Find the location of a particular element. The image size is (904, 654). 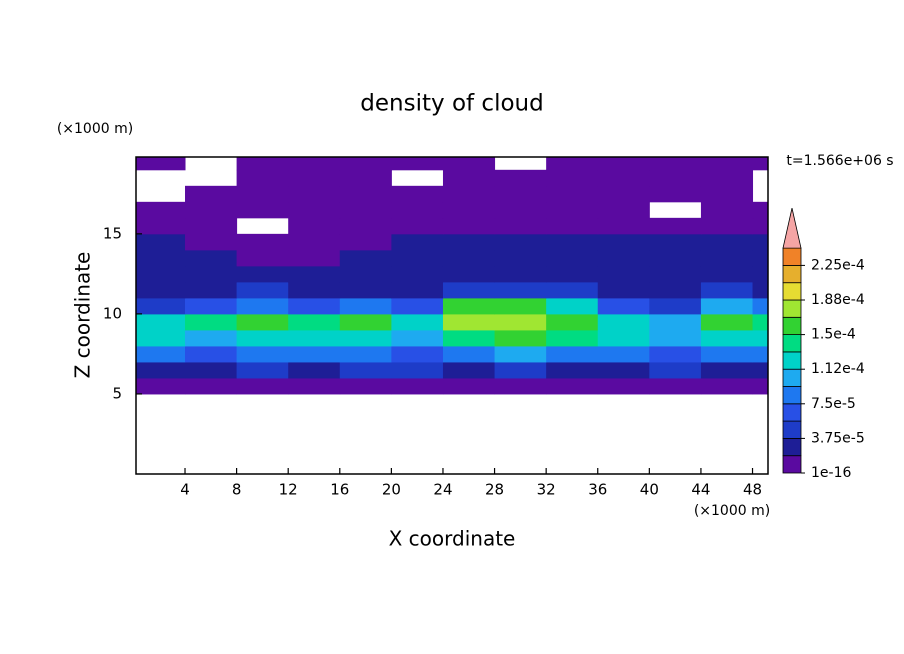

time-label: t=1.566e+06 s is located at coordinates (839, 161).